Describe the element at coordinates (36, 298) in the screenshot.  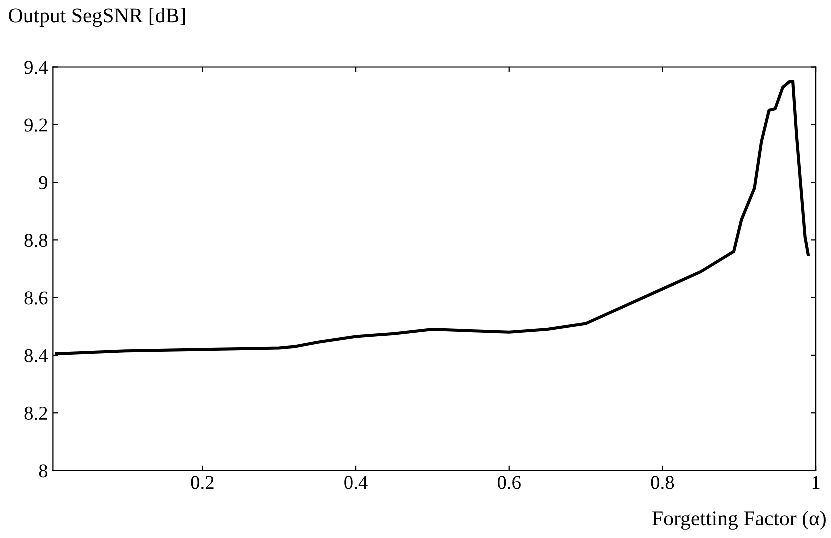
I see `y-tick-label: 8.6` at that location.